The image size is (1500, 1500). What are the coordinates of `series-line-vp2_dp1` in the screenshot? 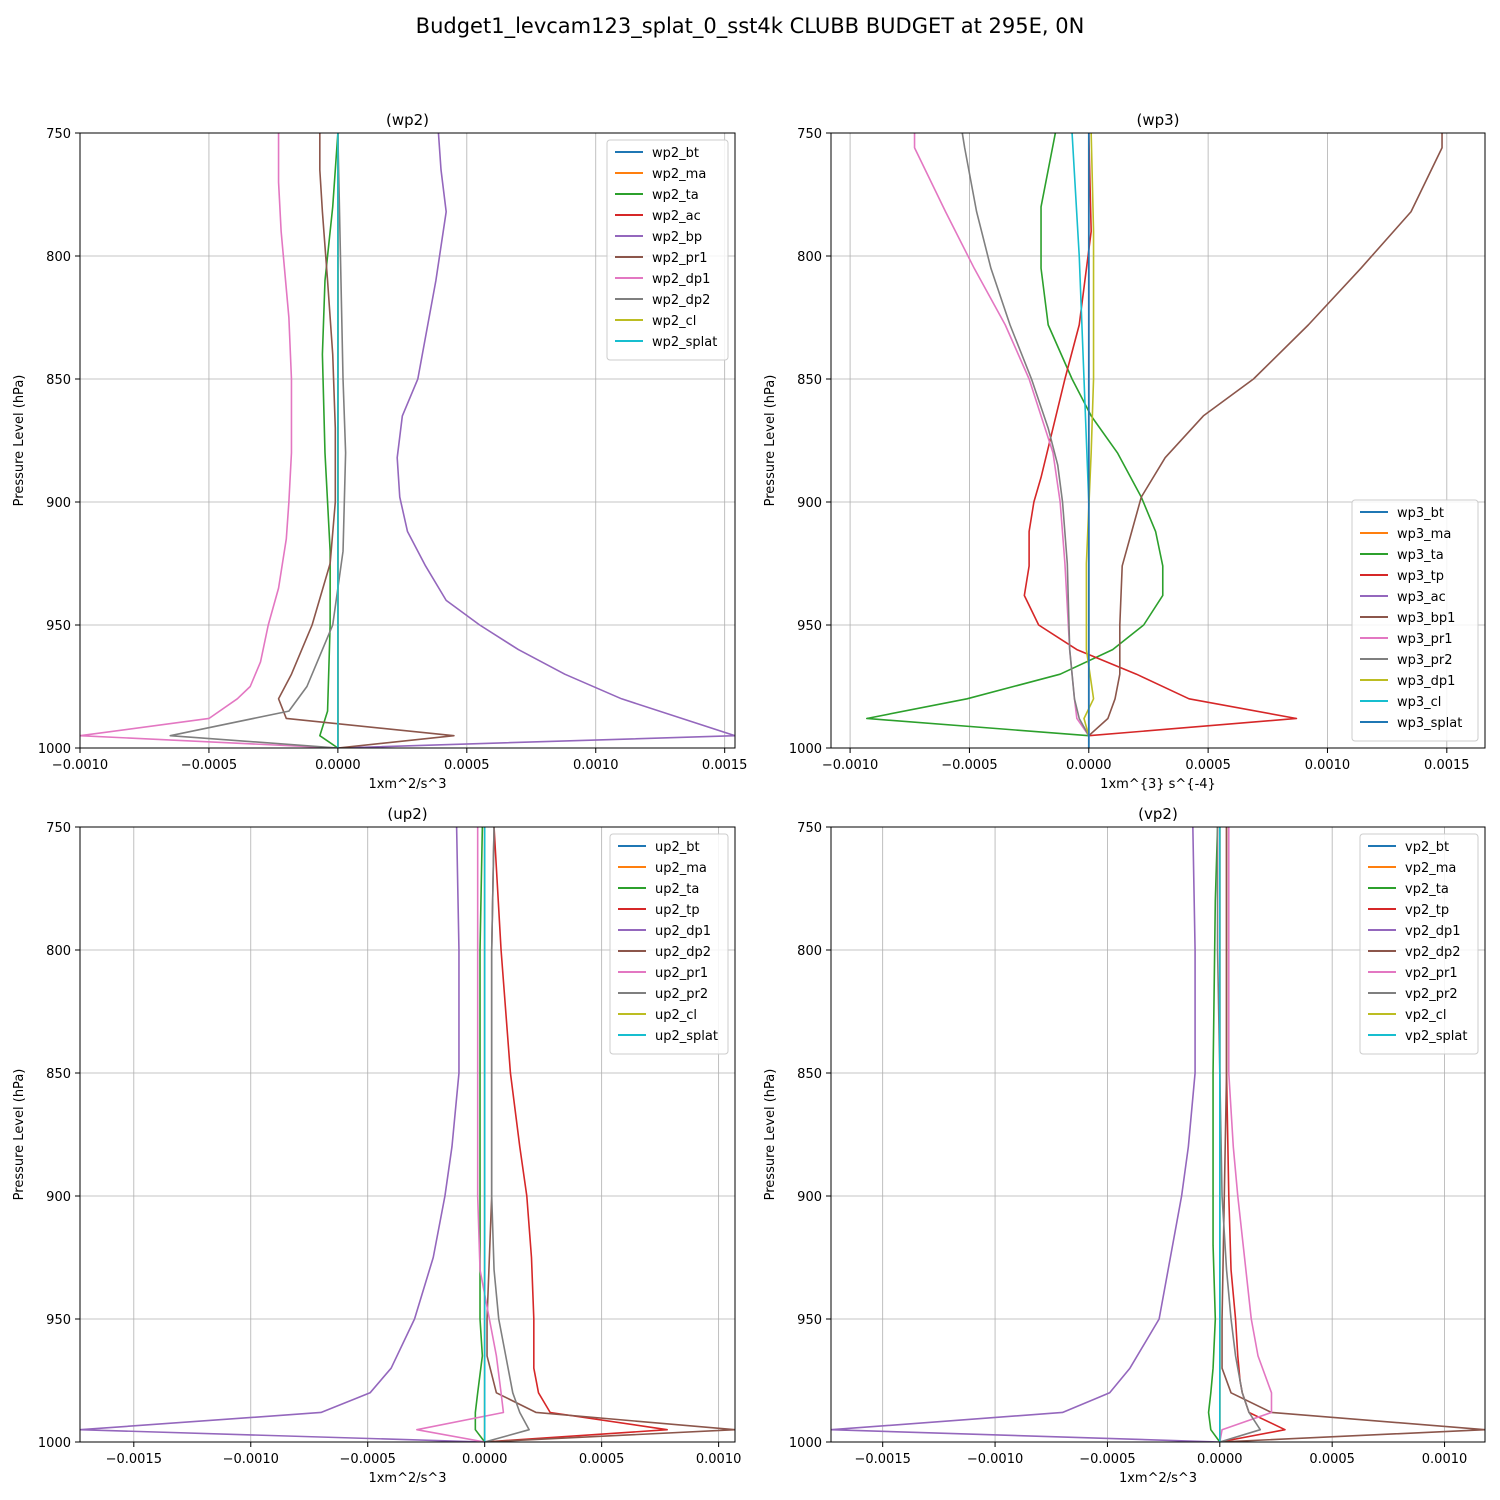 It's located at (1025, 1134).